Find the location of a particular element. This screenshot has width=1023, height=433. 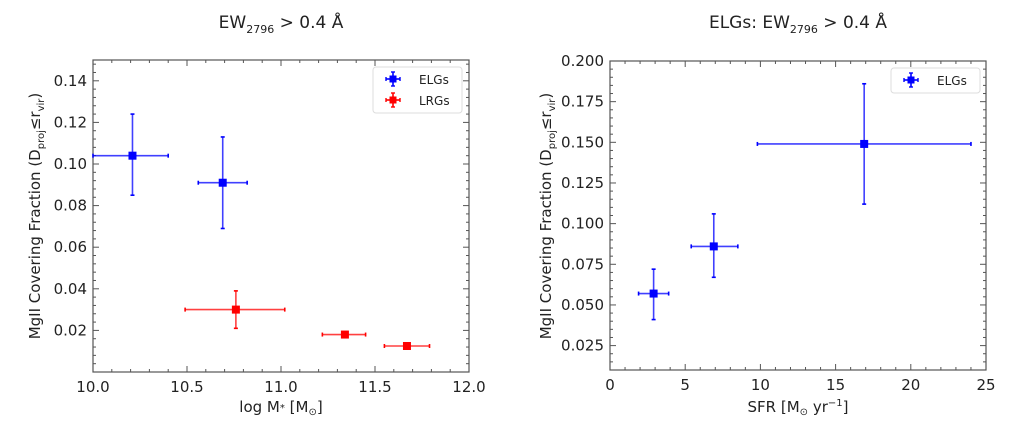

x-tick-label: 5 is located at coordinates (685, 385).